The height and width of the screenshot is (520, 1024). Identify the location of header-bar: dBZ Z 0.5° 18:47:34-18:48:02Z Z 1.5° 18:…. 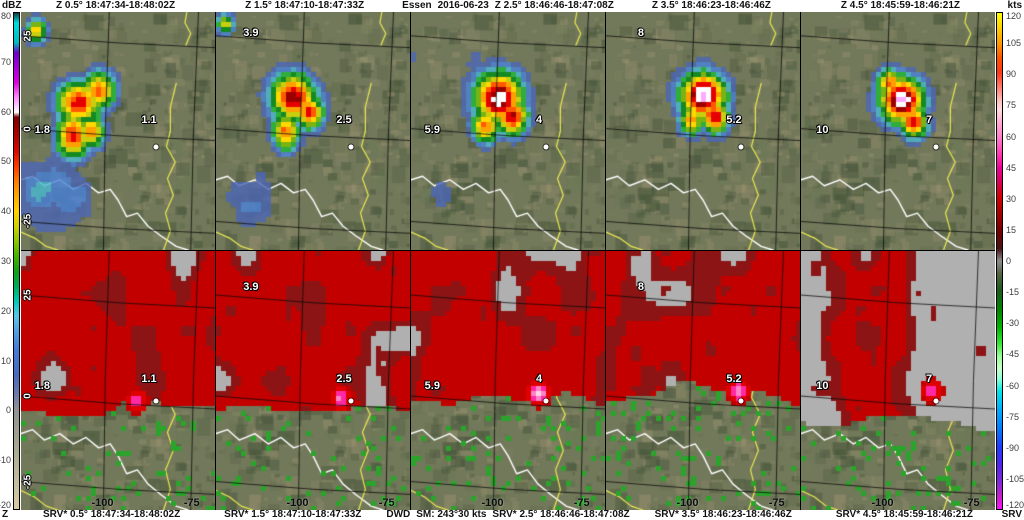
(512, 6).